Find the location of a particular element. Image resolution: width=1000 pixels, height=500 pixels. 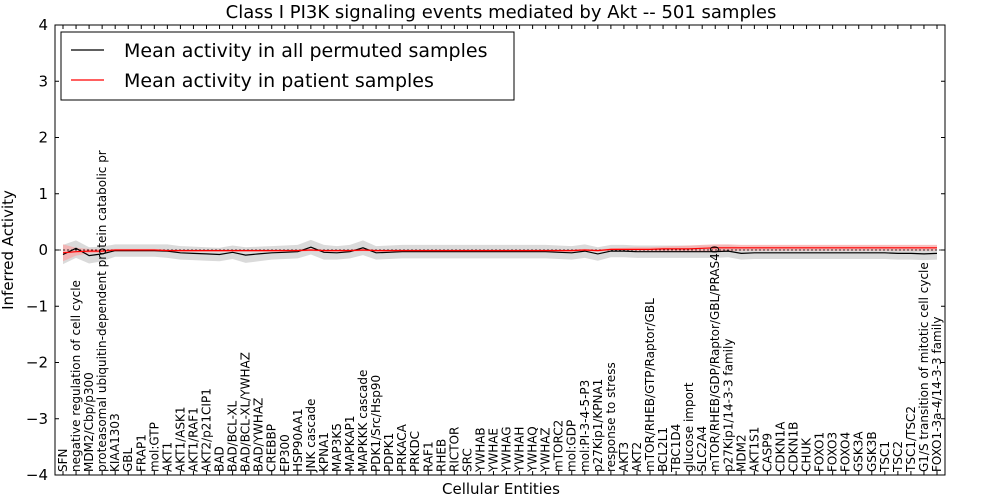

y-tick-label: 0 is located at coordinates (43, 250).